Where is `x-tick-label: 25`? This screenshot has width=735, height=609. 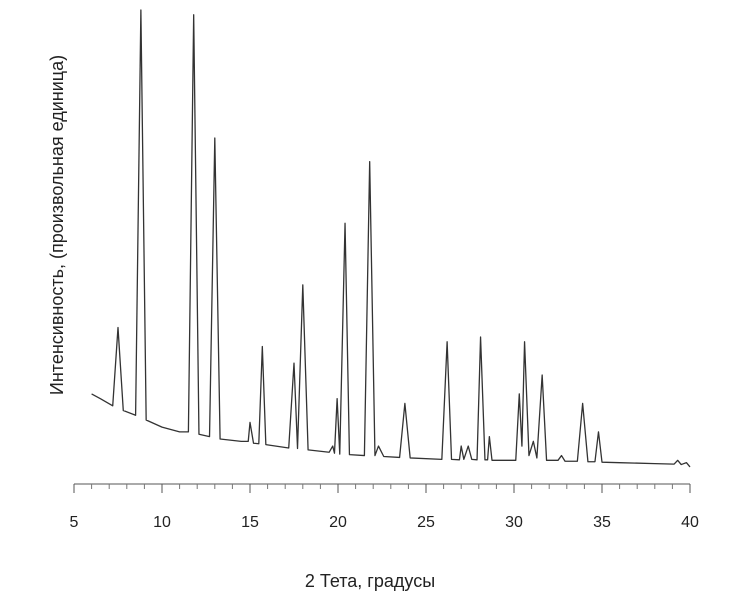
x-tick-label: 25 is located at coordinates (426, 522).